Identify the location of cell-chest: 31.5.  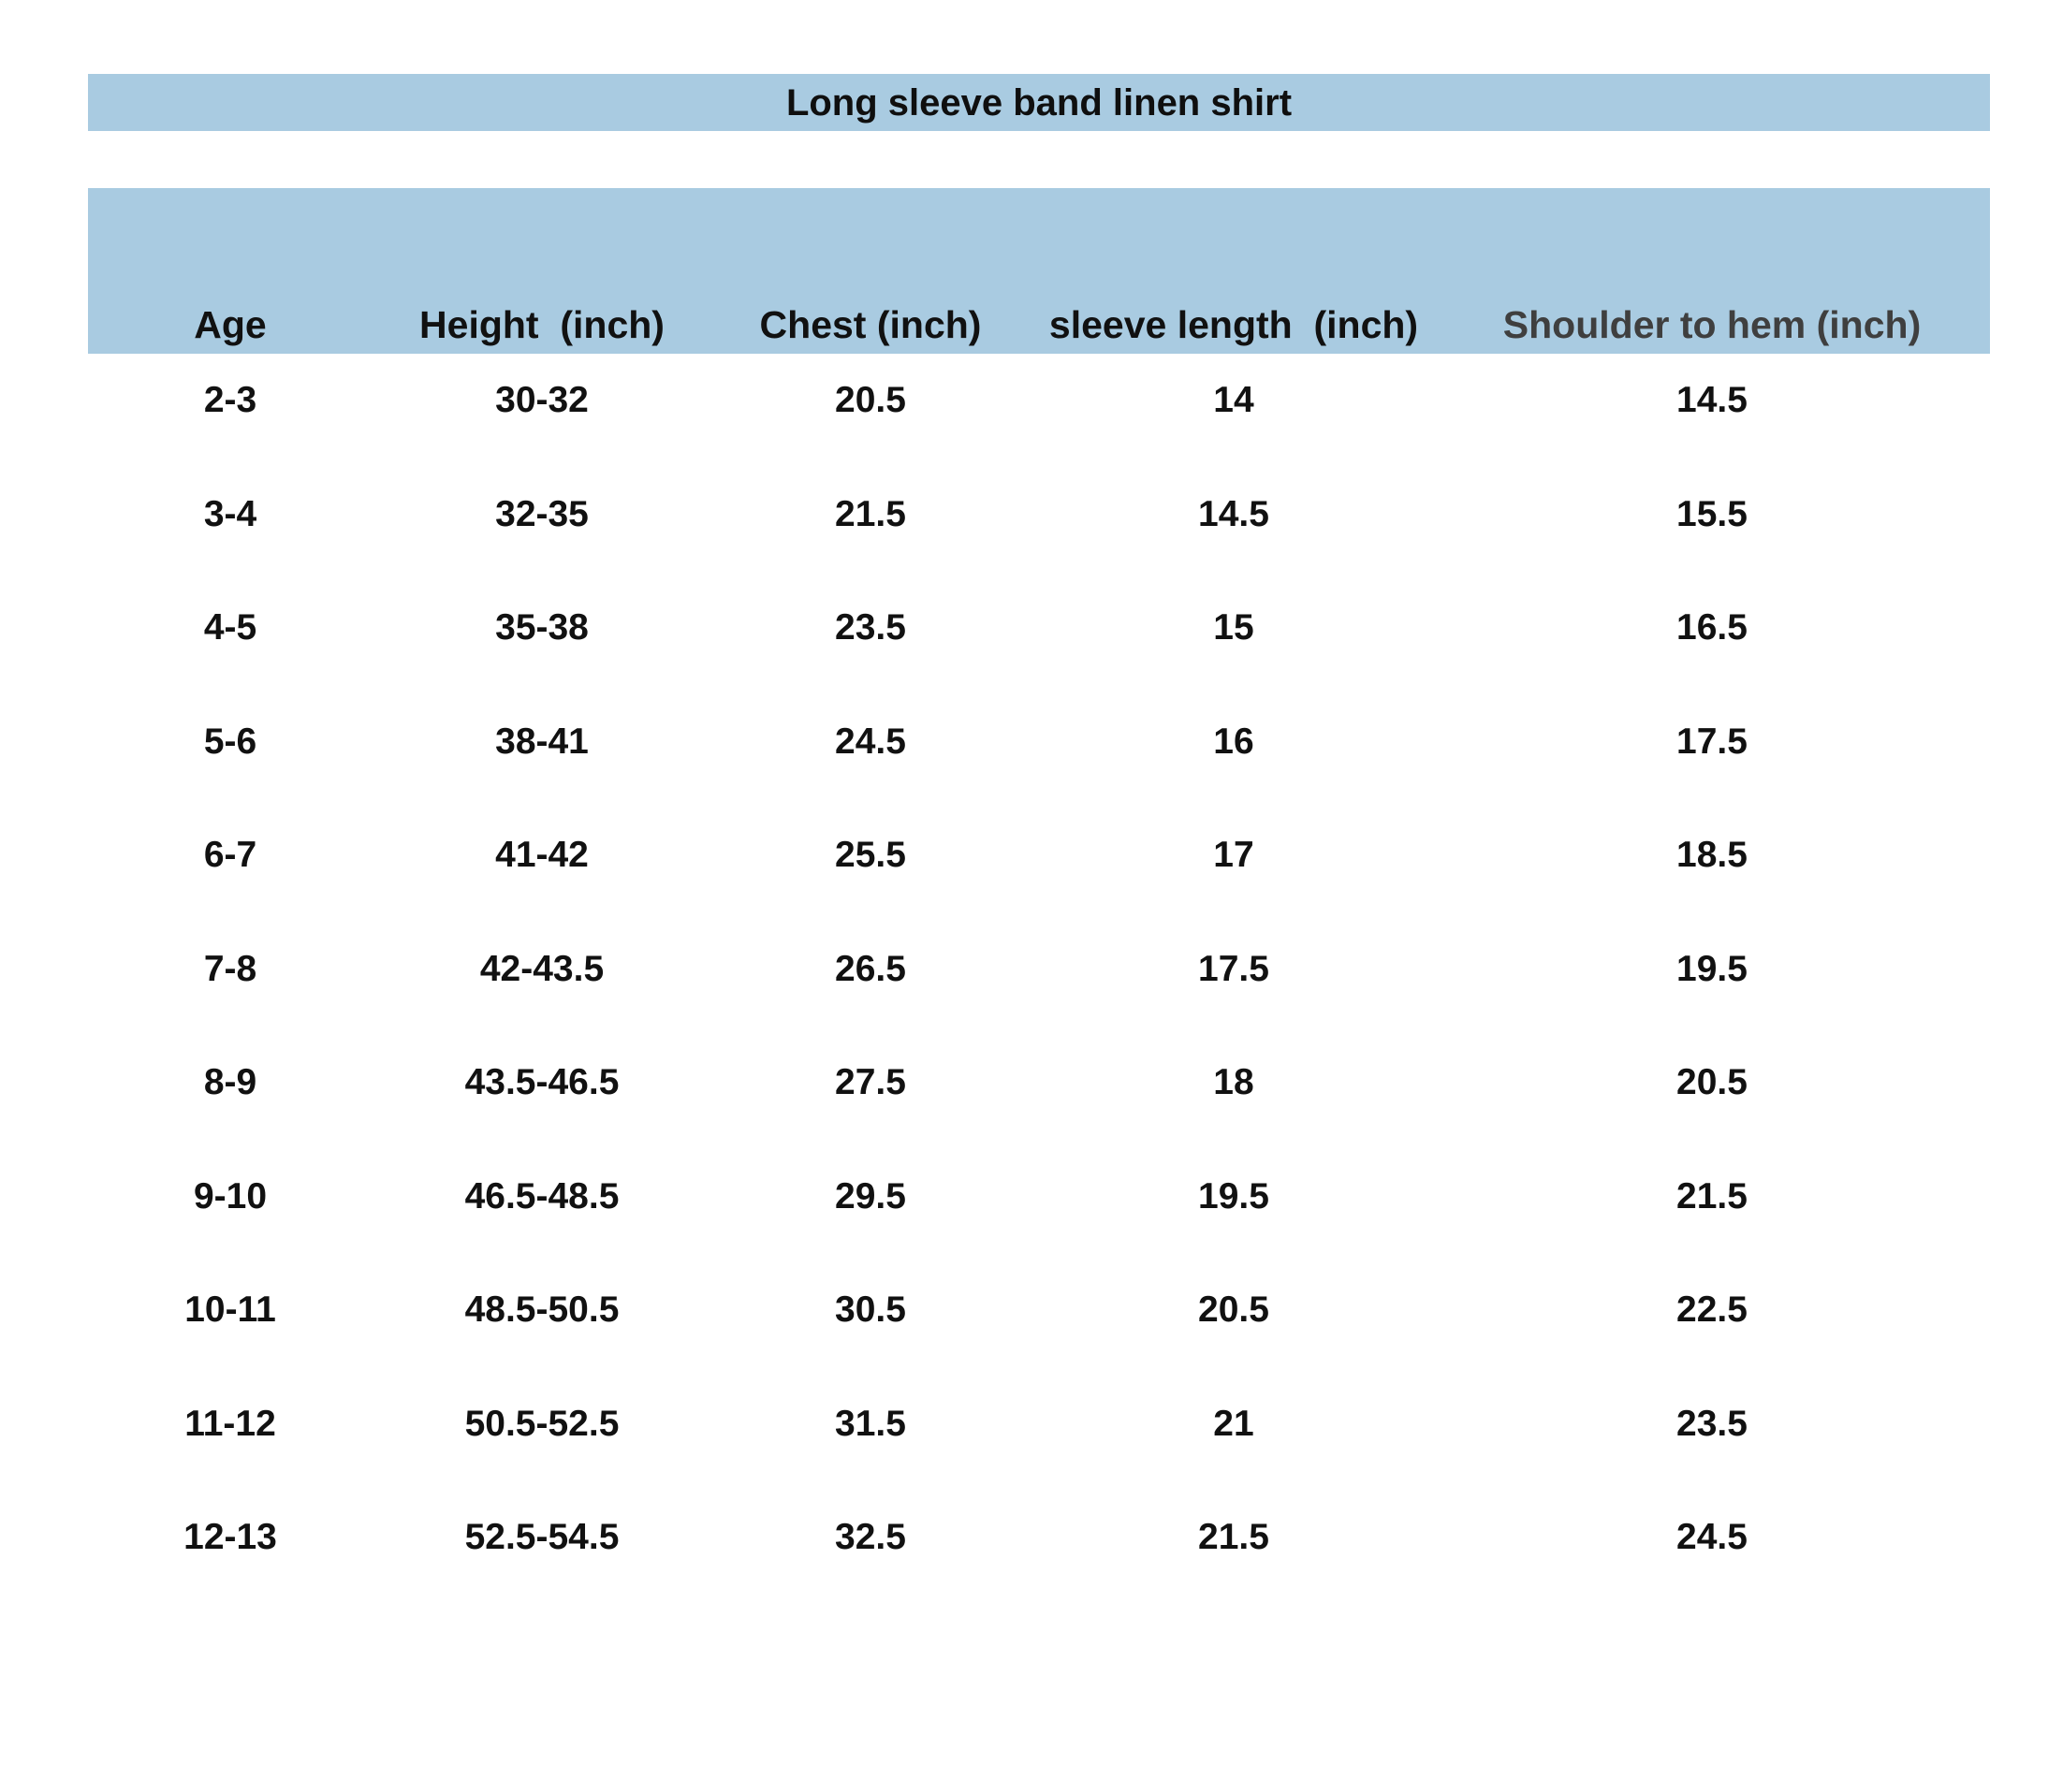
(870, 1423).